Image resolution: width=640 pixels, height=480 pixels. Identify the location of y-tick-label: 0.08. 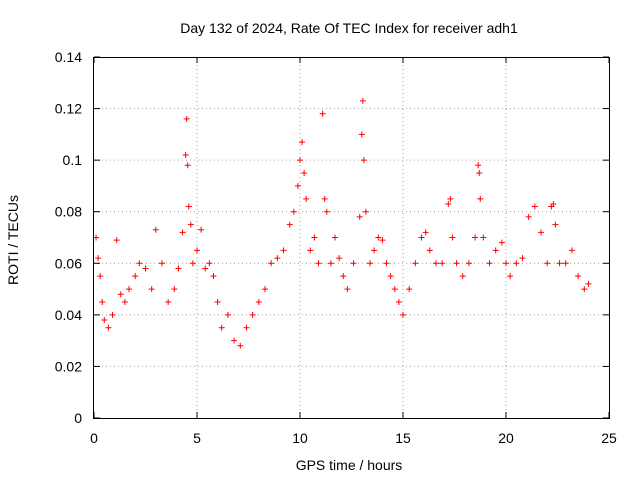
(68, 212).